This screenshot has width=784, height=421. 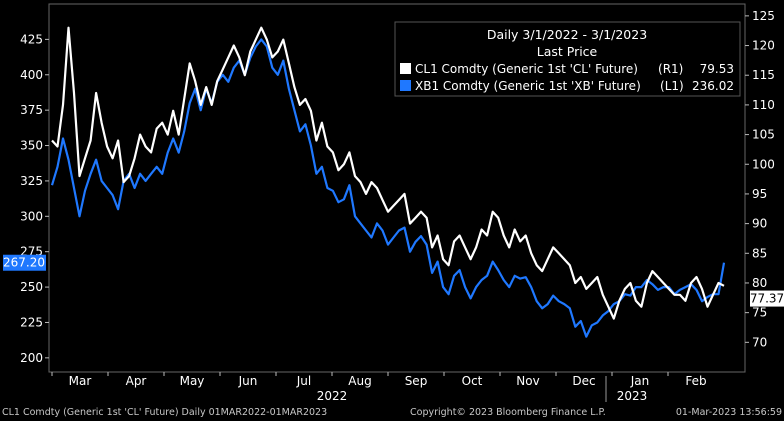 I want to click on legend-label-cl1: CL1 Comdty (Generic 1st 'CL' Future), so click(x=526, y=69).